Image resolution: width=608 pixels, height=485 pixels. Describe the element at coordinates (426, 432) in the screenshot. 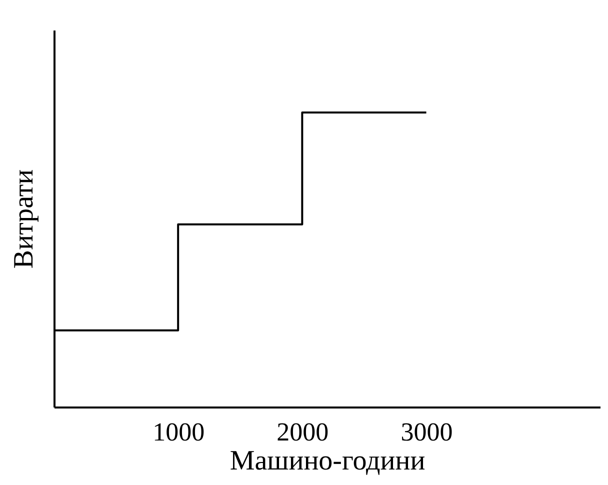

I see `x-tick-label: 3000` at that location.